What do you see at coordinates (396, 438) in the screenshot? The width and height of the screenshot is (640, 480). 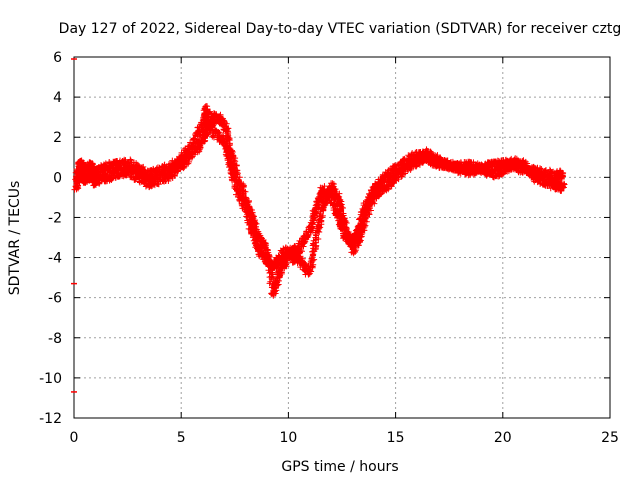 I see `x-tick-label: 15` at bounding box center [396, 438].